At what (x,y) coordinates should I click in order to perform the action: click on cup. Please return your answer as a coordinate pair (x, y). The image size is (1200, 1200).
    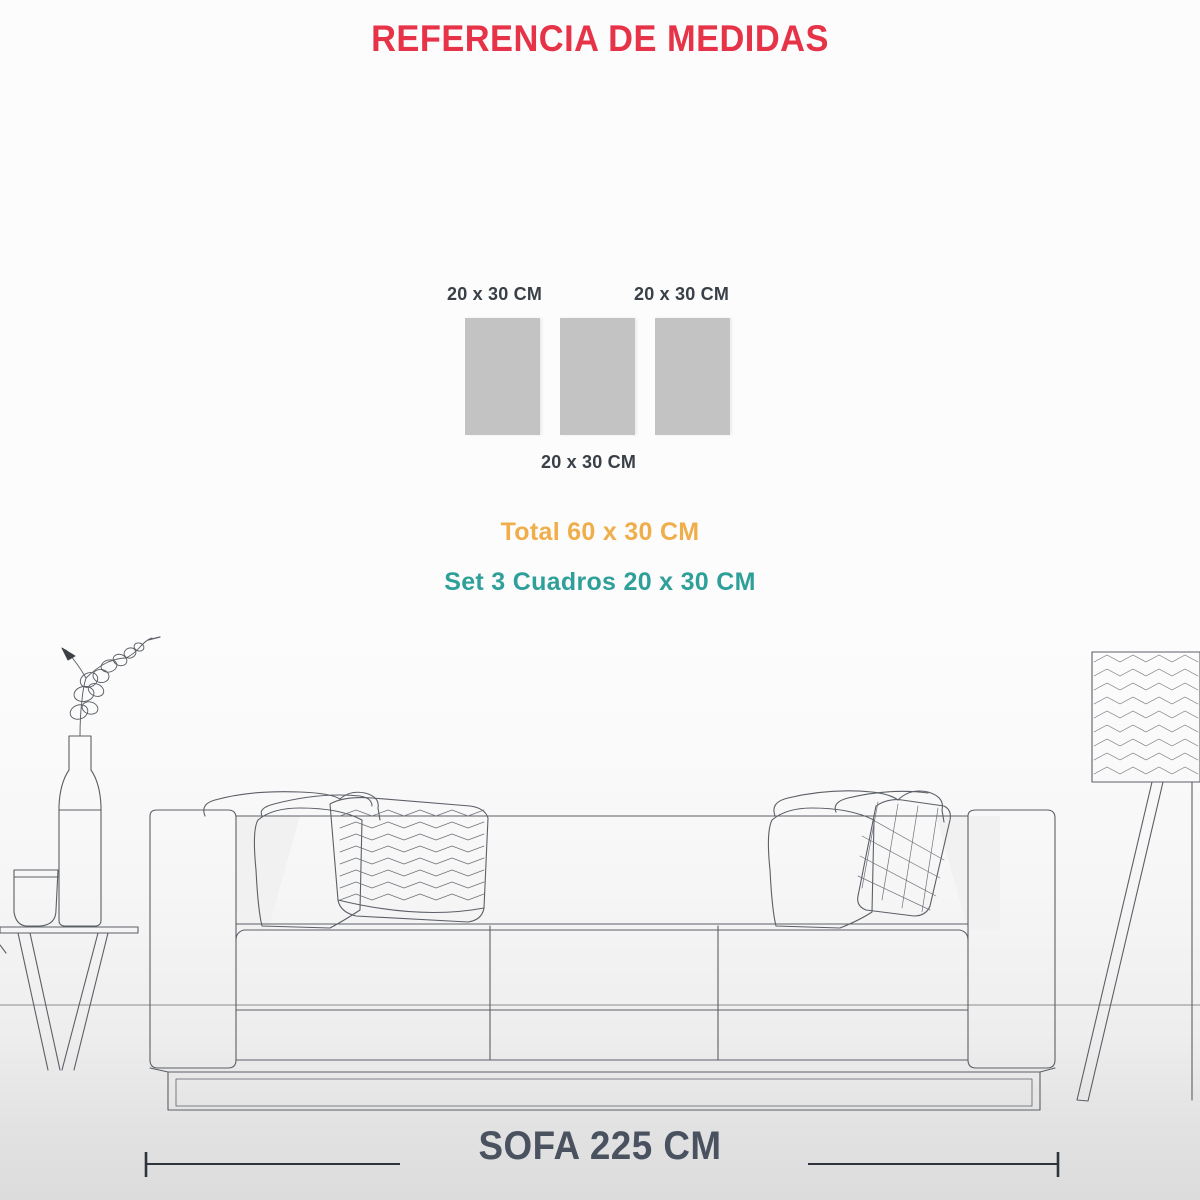
    Looking at the image, I should click on (36, 898).